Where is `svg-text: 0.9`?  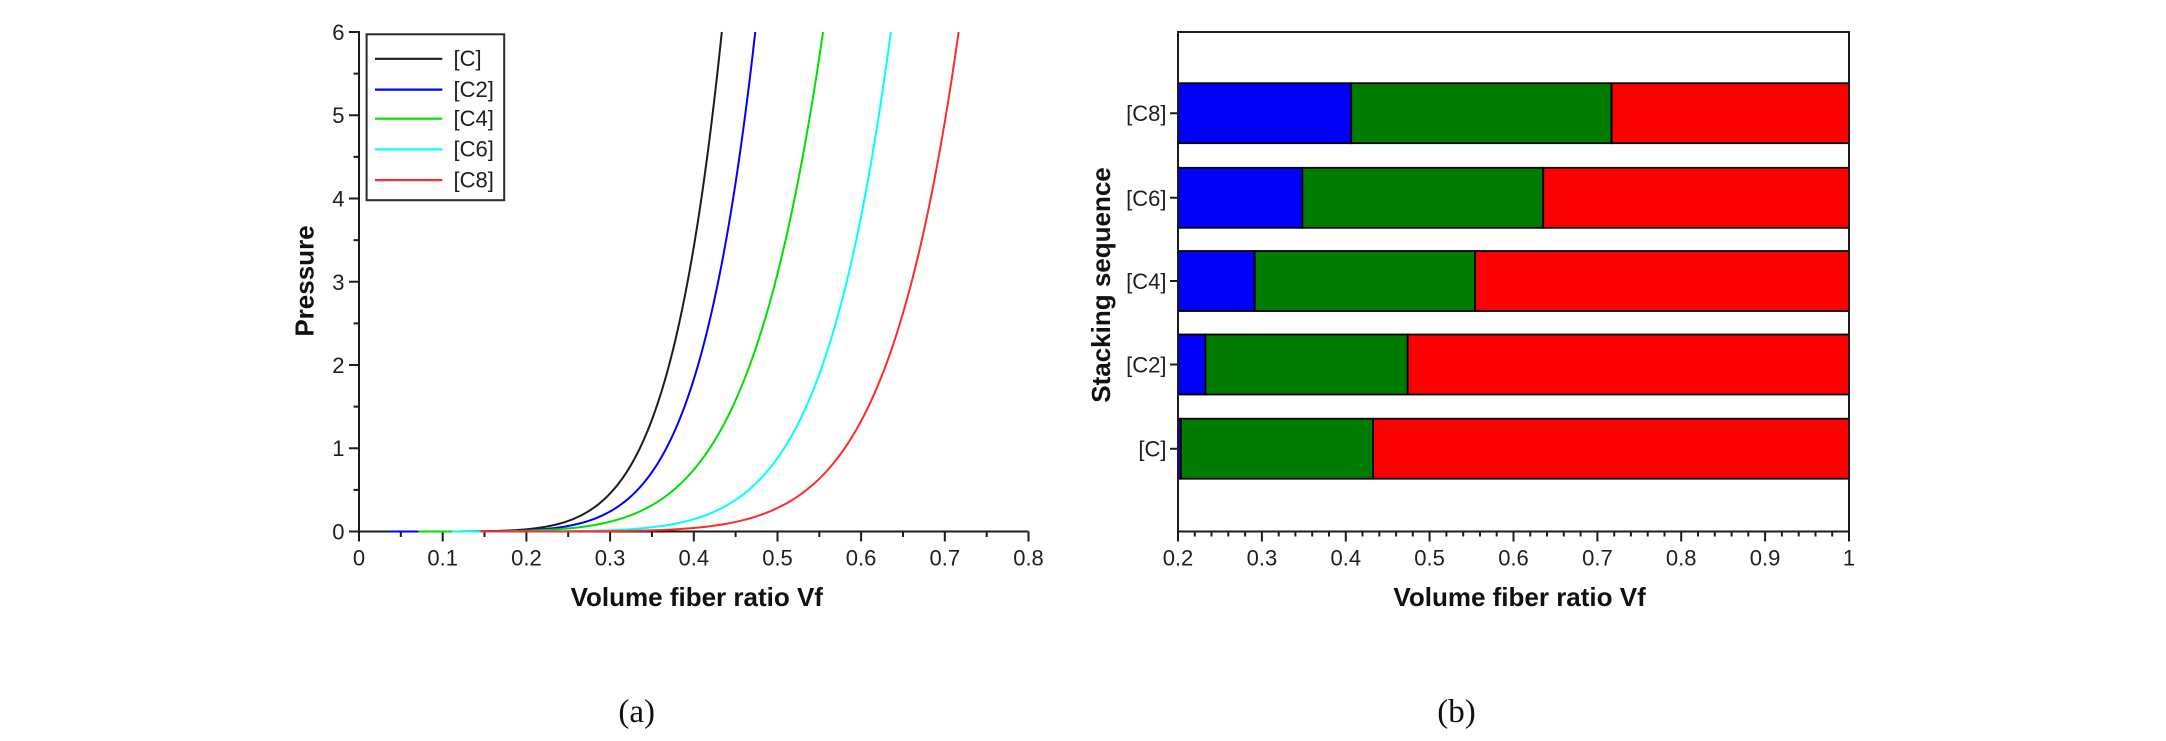
svg-text: 0.9 is located at coordinates (1765, 558).